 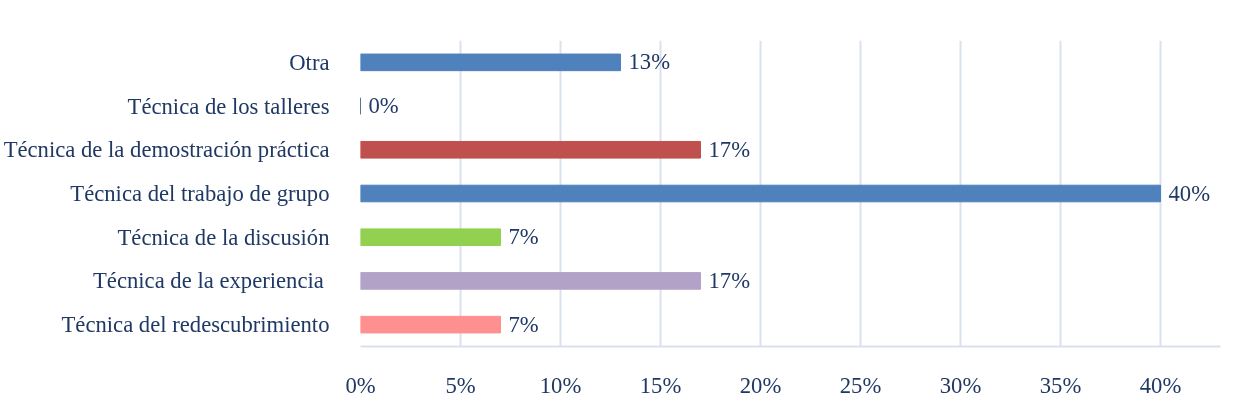 I want to click on y-tick-label: Técnica de la demostración práctica, so click(x=166, y=150).